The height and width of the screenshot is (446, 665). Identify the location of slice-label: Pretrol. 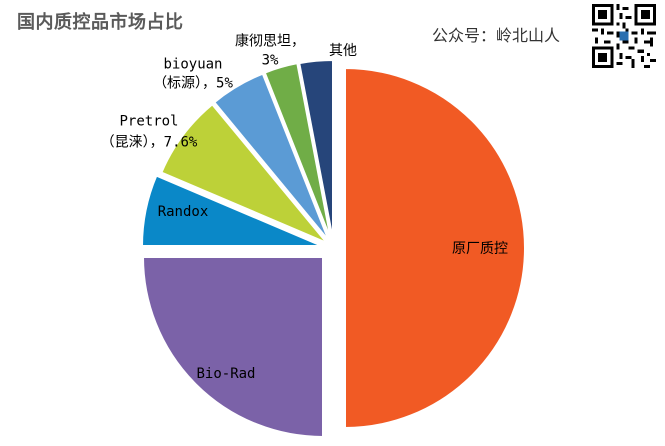
(148, 122).